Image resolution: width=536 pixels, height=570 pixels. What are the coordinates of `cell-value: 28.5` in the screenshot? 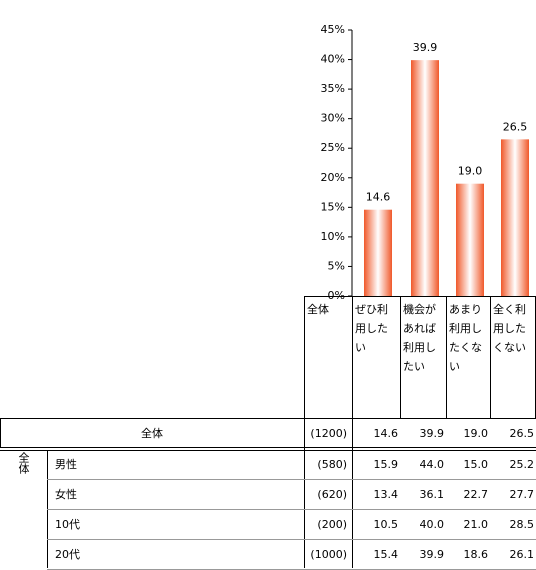 It's located at (522, 524).